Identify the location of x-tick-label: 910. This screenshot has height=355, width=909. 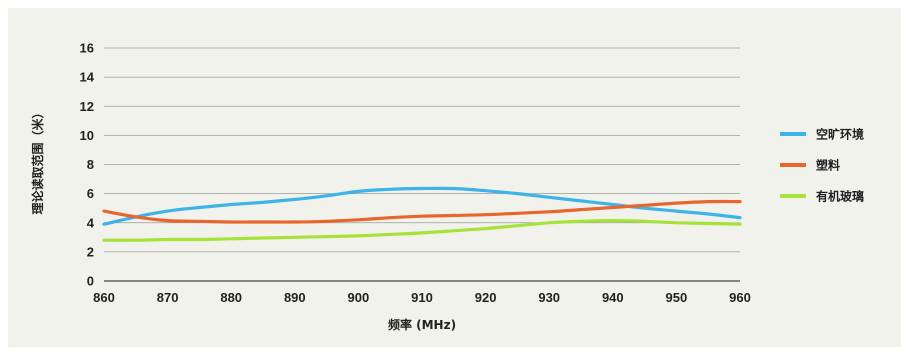
(422, 297).